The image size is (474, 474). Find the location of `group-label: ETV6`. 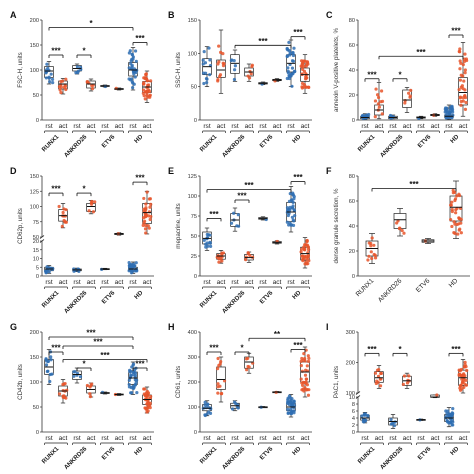

group-label: ETV6 is located at coordinates (109, 453).